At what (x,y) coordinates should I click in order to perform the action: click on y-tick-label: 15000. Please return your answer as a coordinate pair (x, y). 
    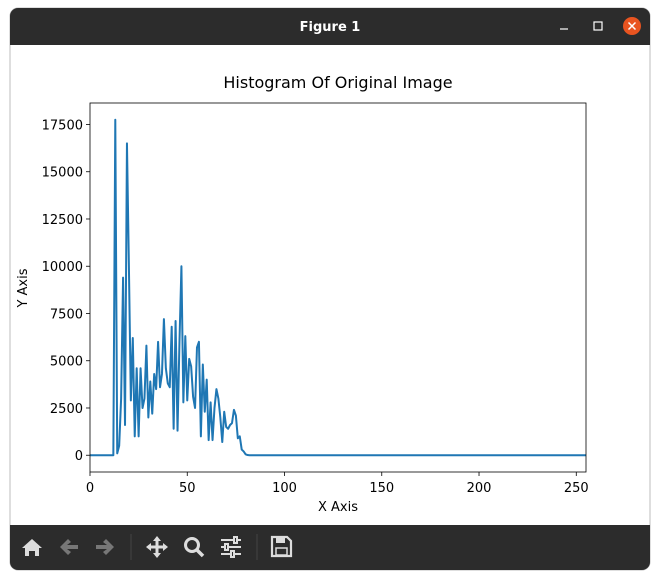
    Looking at the image, I should click on (62, 173).